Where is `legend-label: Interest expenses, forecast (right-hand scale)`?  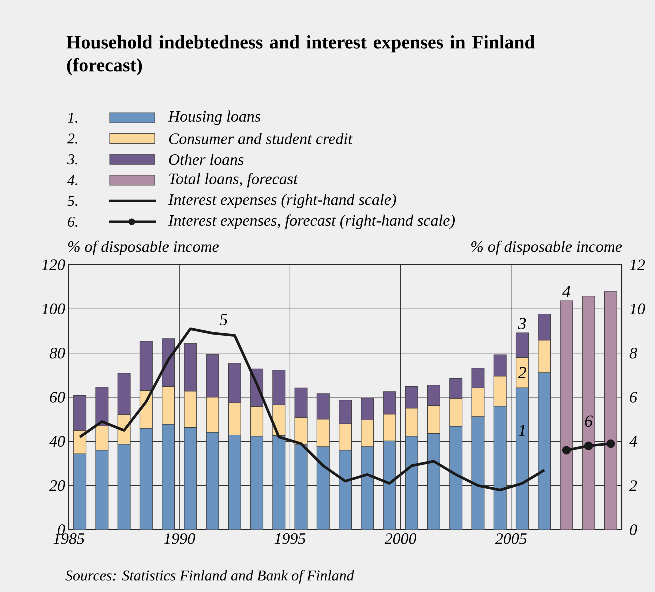
legend-label: Interest expenses, forecast (right-hand scale) is located at coordinates (312, 222).